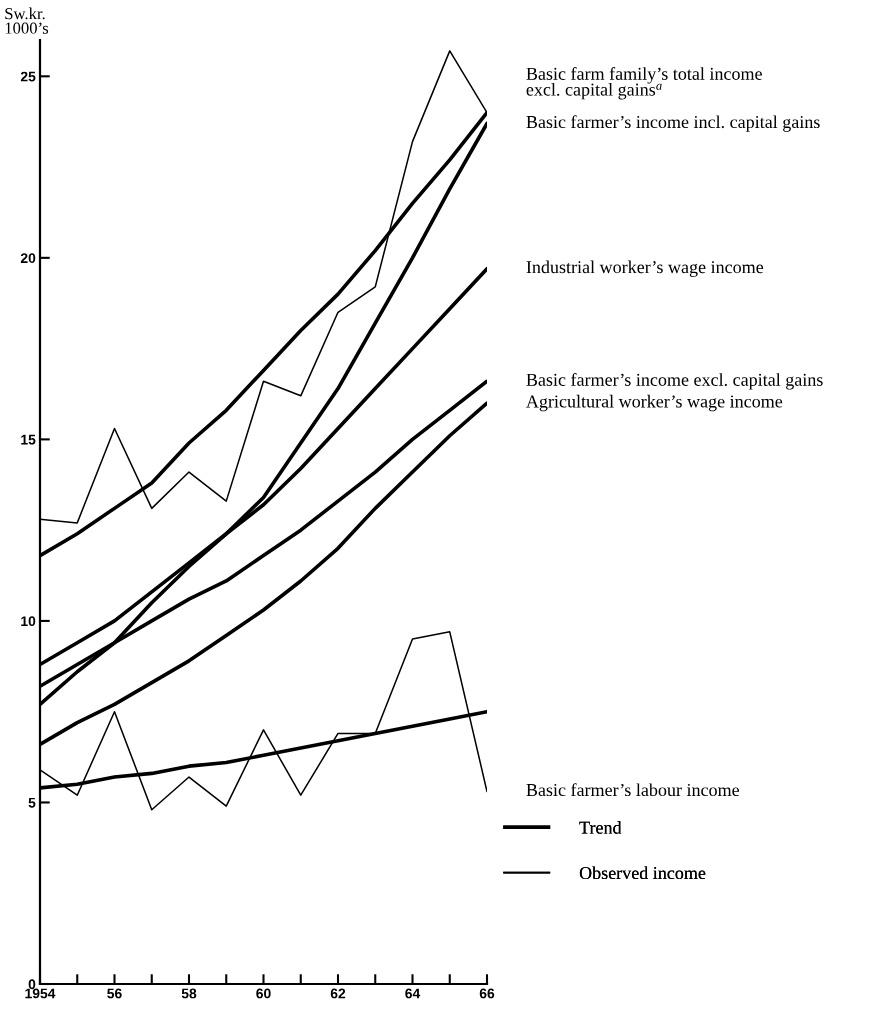  Describe the element at coordinates (654, 403) in the screenshot. I see `text: Agricultural worker’s wage income` at that location.